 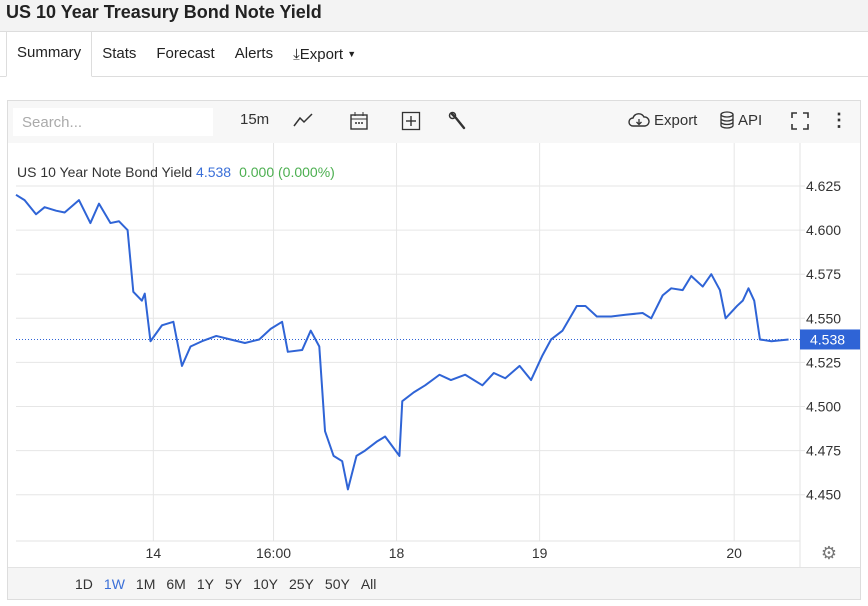 I want to click on tab-forecast: Forecast, so click(x=185, y=53).